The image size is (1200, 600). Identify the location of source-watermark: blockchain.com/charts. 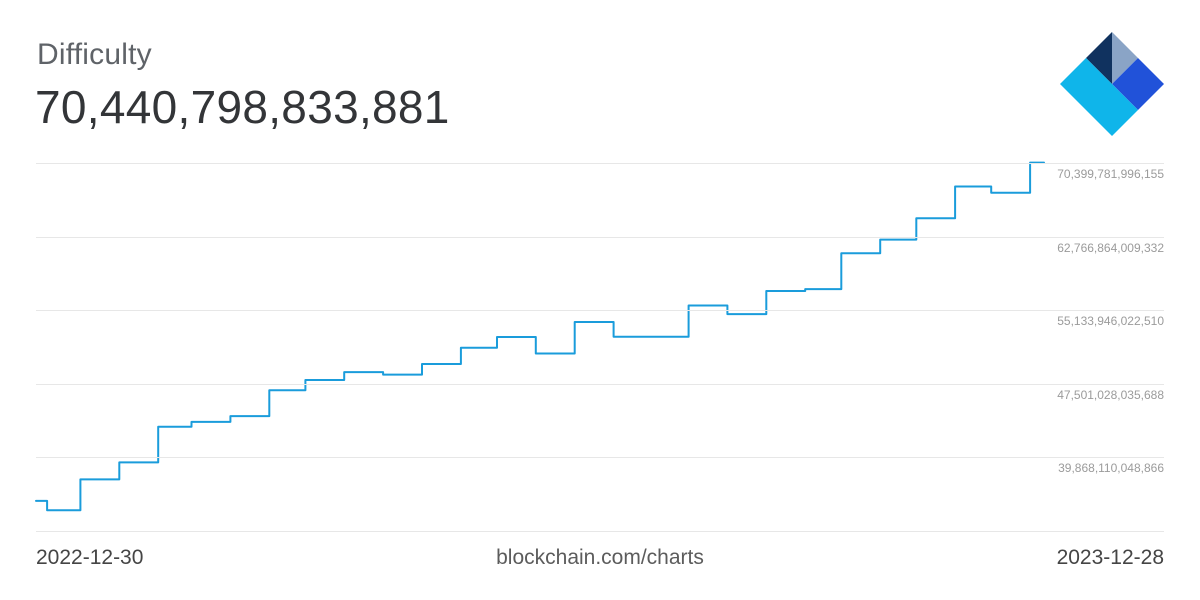
(600, 557).